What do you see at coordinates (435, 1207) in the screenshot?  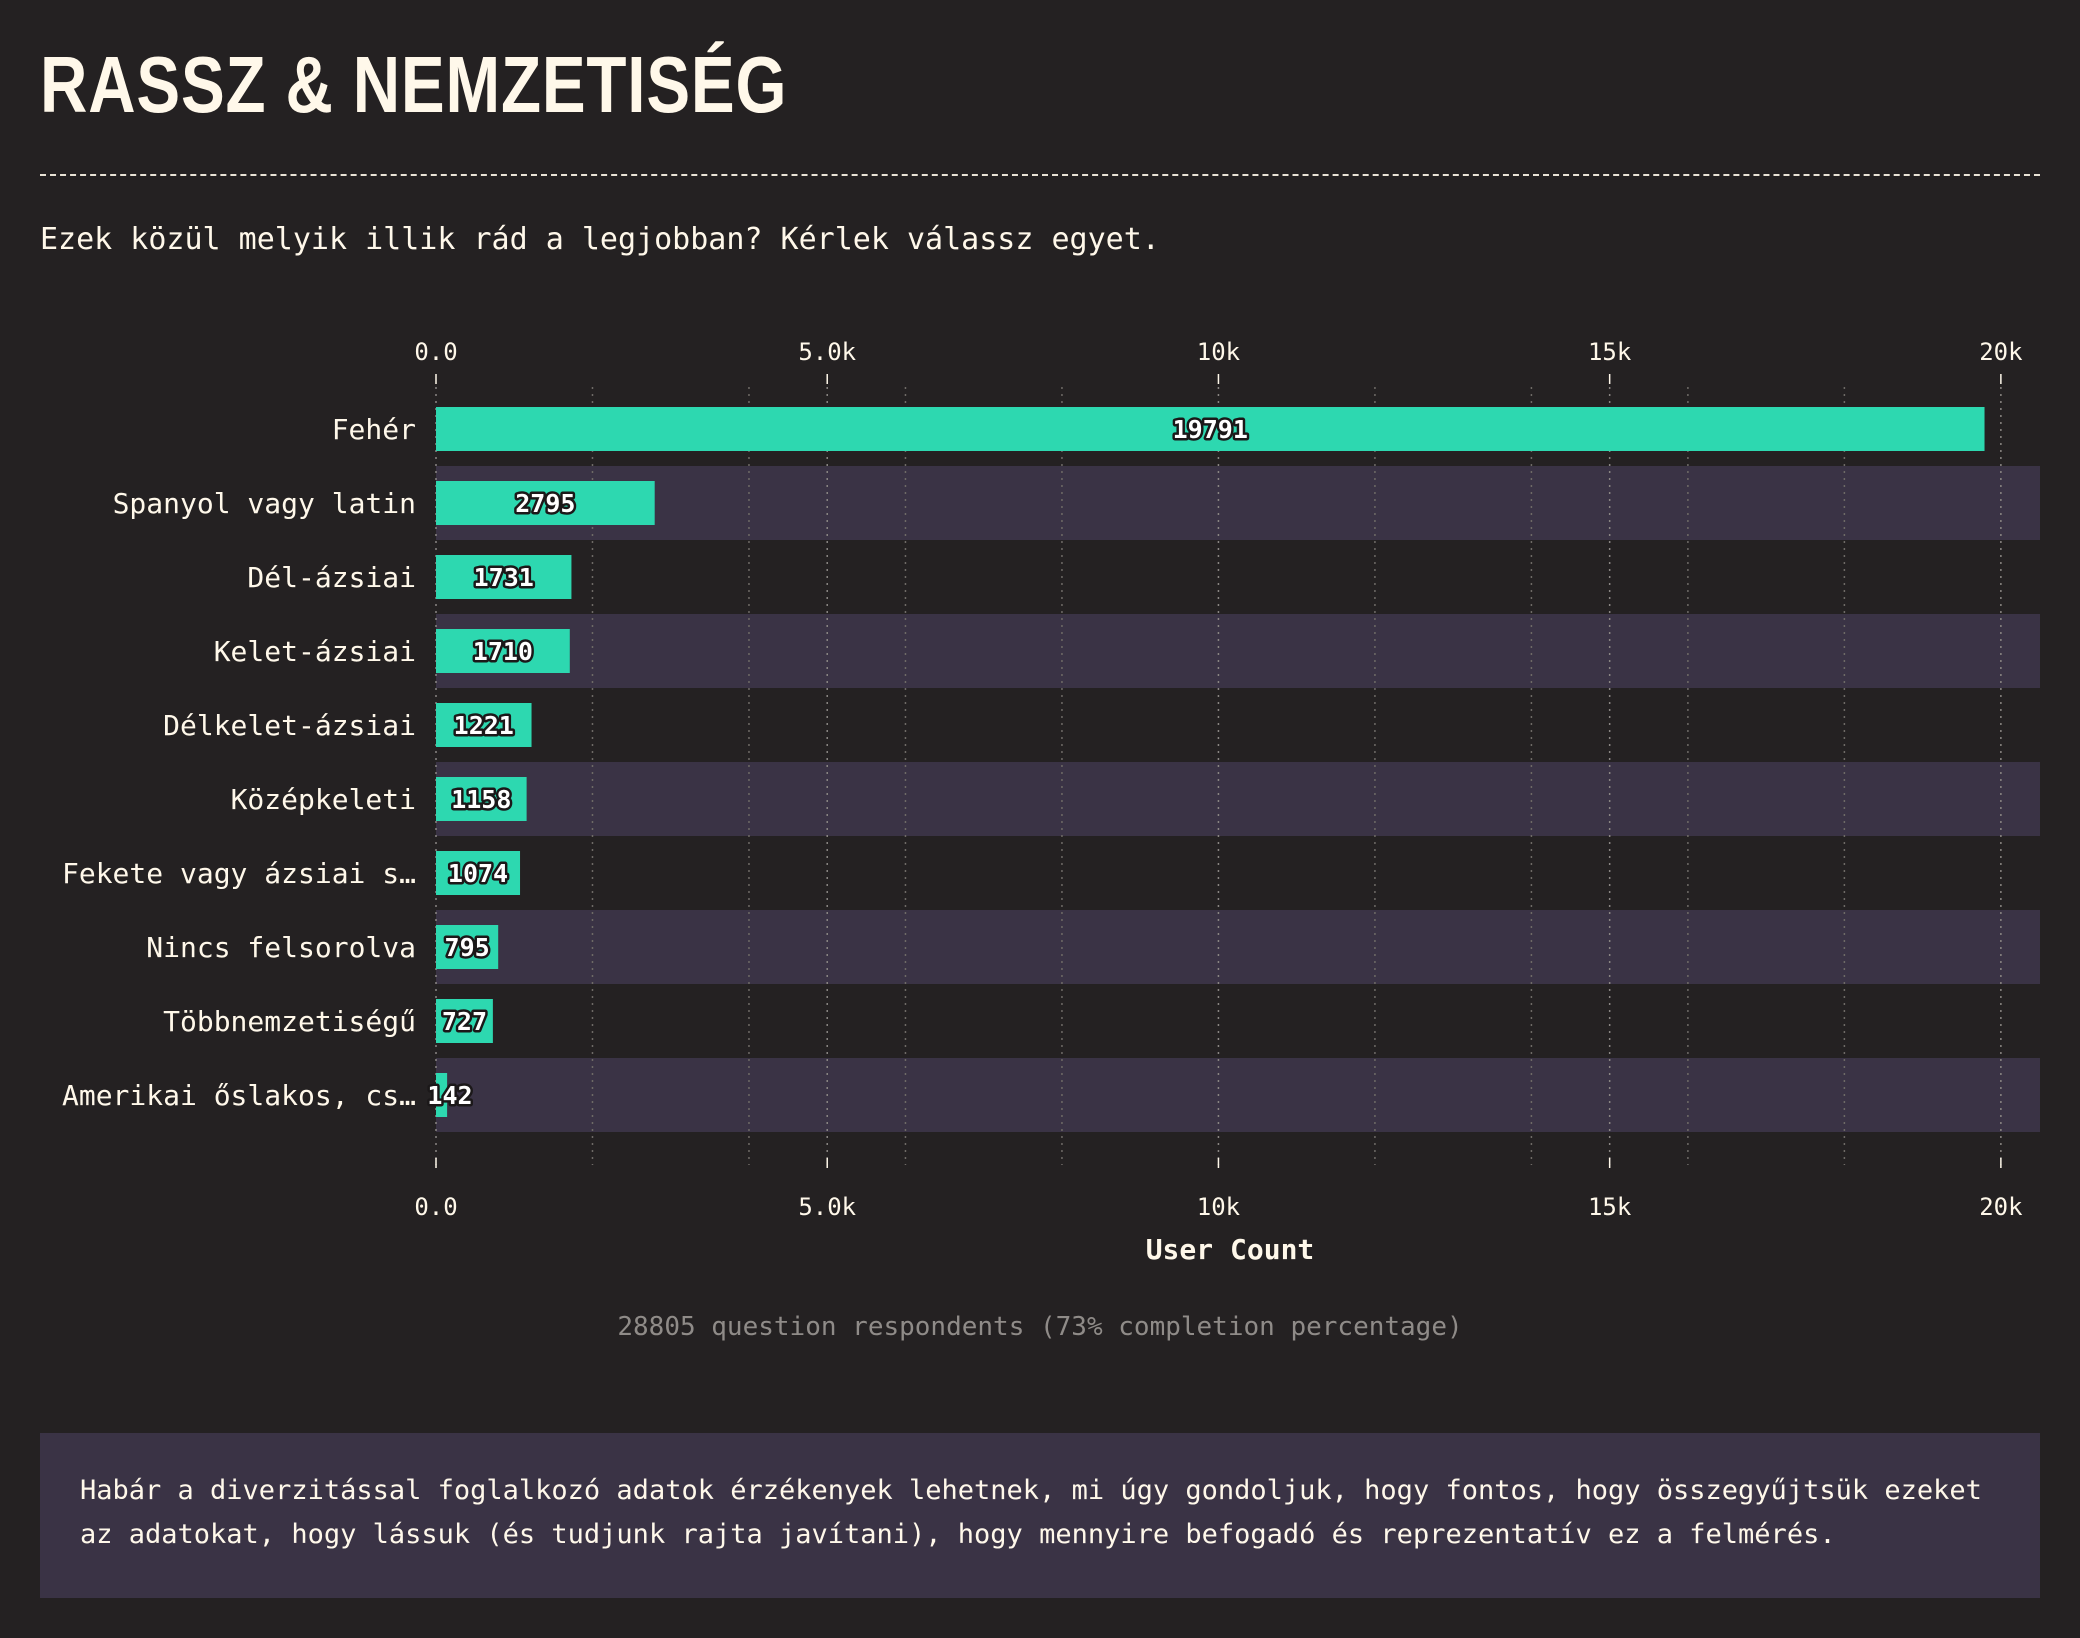 I see `bottom-tick-label: 0.0` at bounding box center [435, 1207].